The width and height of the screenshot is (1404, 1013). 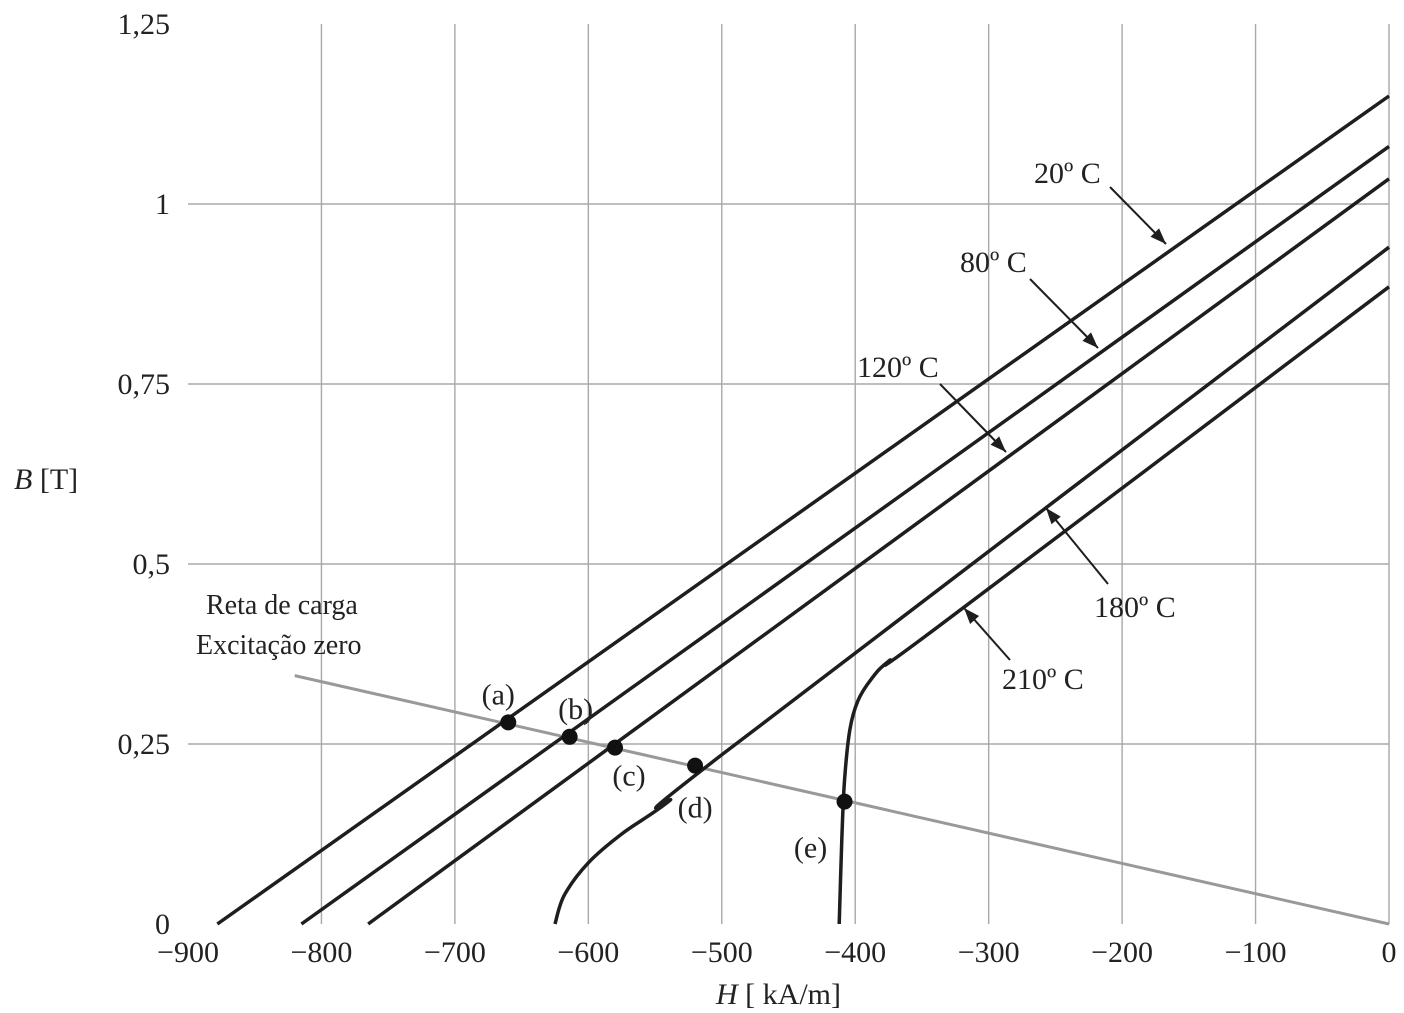 I want to click on x-tick-label: −800, so click(x=321, y=952).